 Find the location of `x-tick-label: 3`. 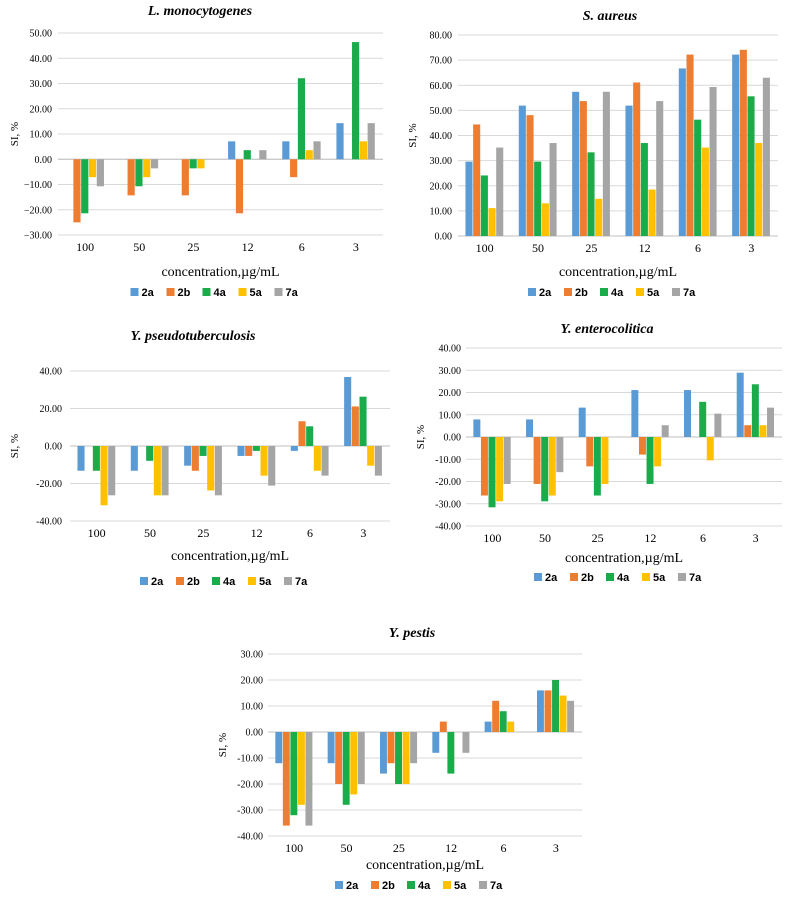

x-tick-label: 3 is located at coordinates (356, 247).